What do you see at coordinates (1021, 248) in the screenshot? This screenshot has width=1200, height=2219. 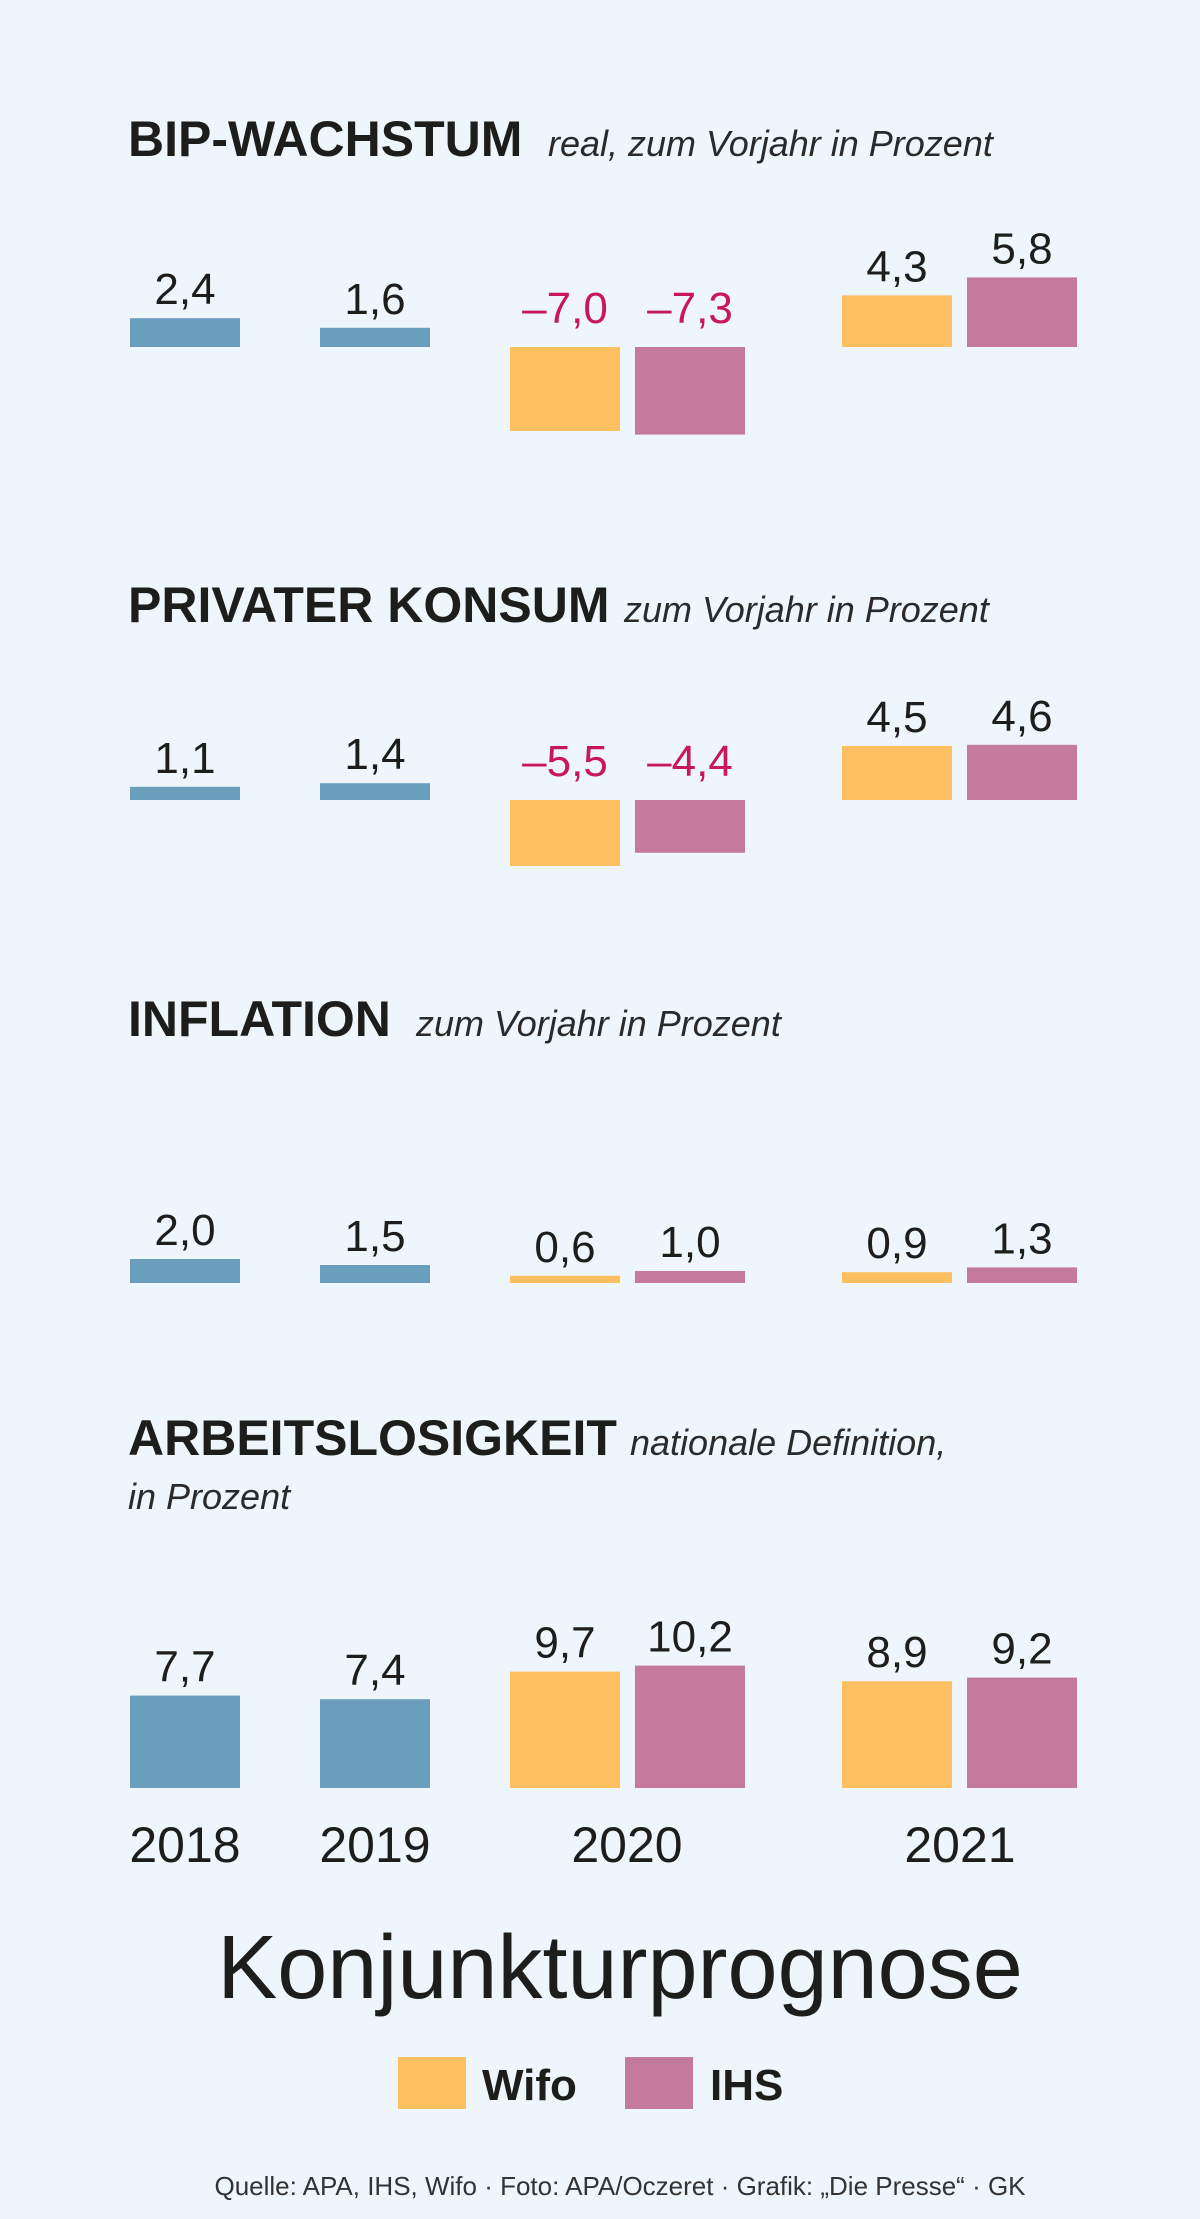 I see `data-label: 5,8` at bounding box center [1021, 248].